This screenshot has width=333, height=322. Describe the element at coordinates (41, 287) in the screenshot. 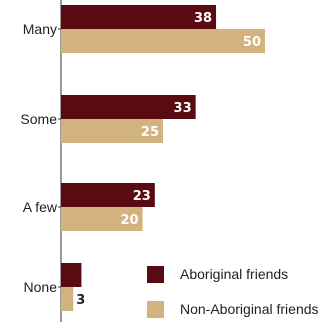

I see `category-label-none: None` at that location.